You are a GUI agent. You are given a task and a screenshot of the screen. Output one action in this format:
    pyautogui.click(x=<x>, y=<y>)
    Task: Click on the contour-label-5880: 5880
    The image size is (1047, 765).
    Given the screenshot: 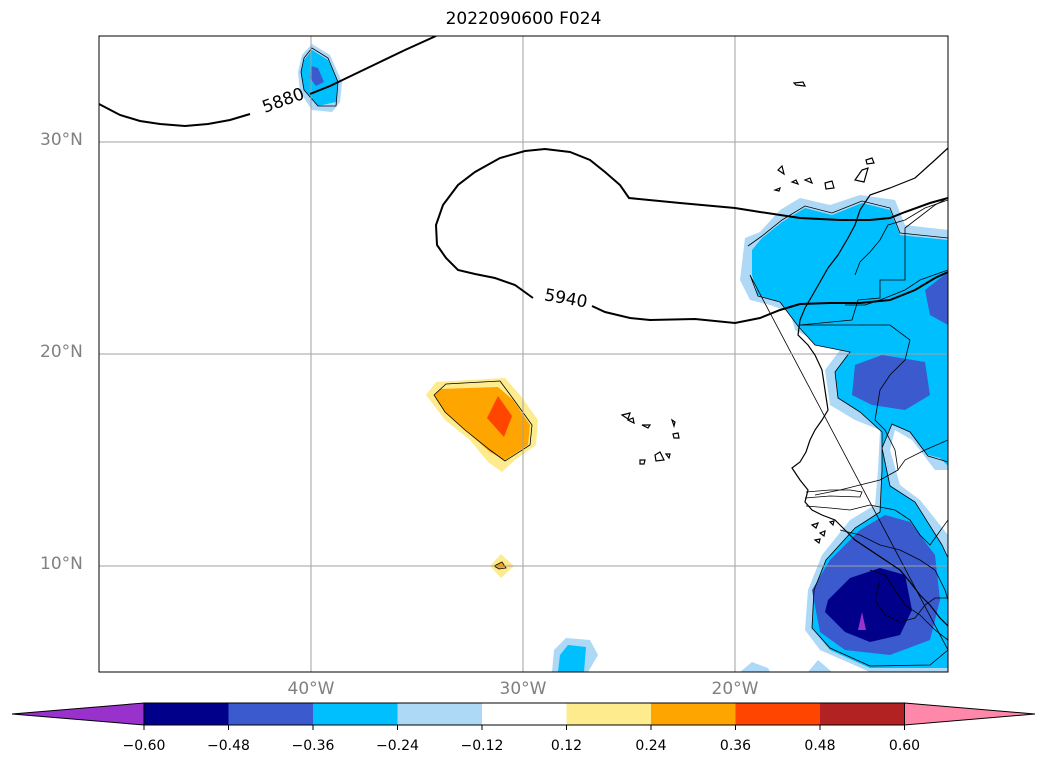 What is the action you would take?
    pyautogui.click(x=283, y=101)
    